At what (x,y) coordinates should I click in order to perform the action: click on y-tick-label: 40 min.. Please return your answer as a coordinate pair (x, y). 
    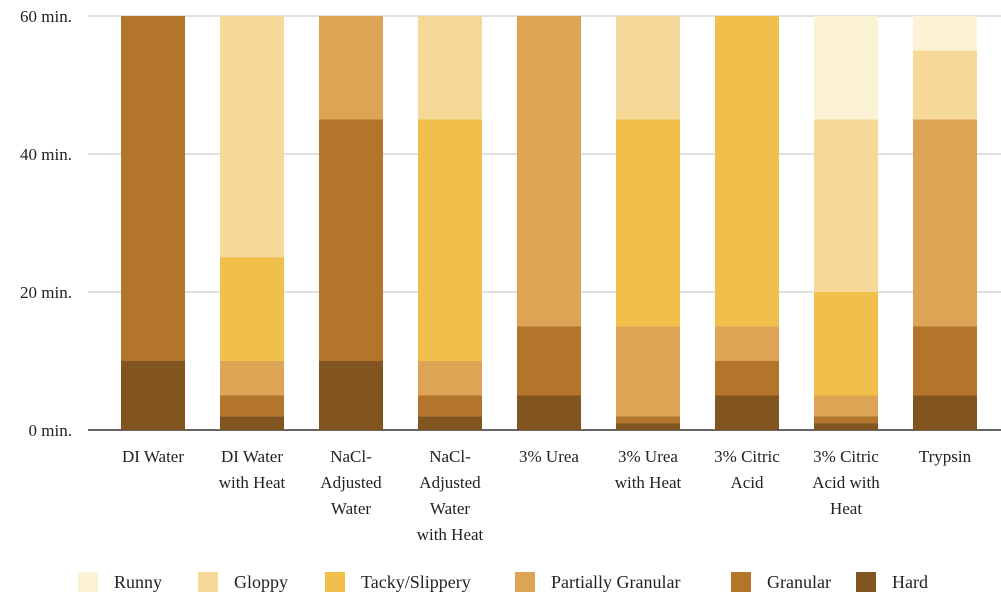
    Looking at the image, I should click on (46, 154).